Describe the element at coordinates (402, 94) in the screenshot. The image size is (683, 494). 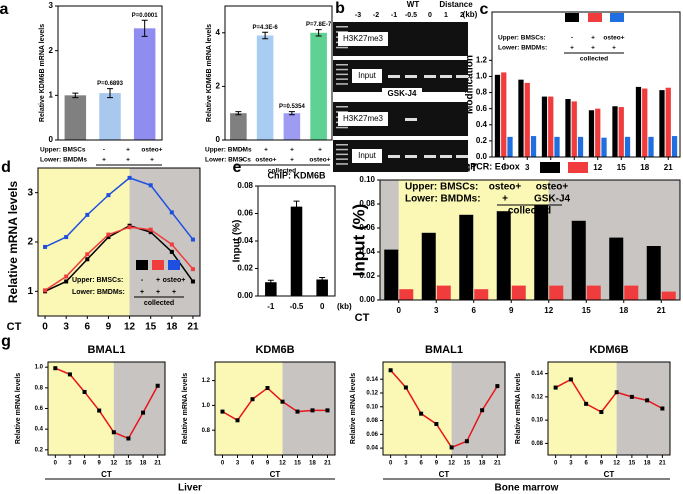
I see `treatment-box` at that location.